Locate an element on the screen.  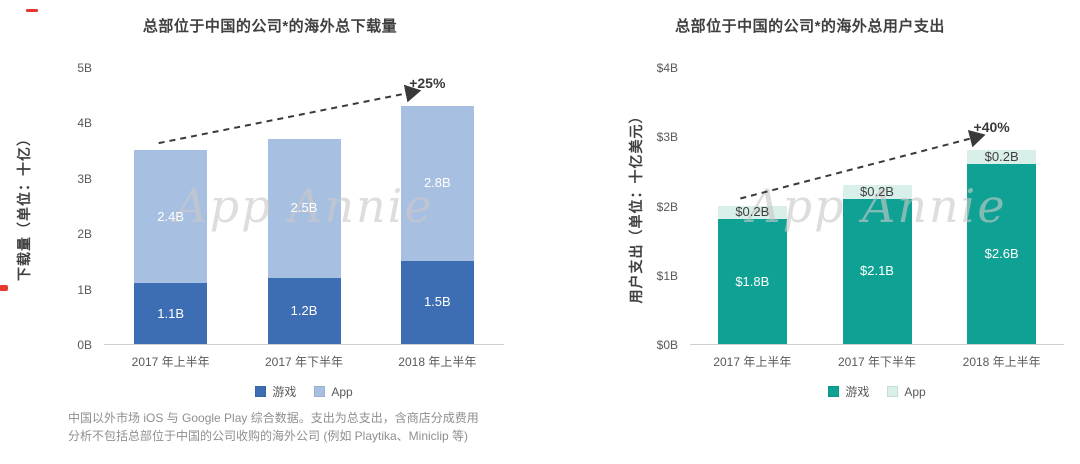
chart-title: 总部位于中国的公司*的海外总用户支出 is located at coordinates (810, 26).